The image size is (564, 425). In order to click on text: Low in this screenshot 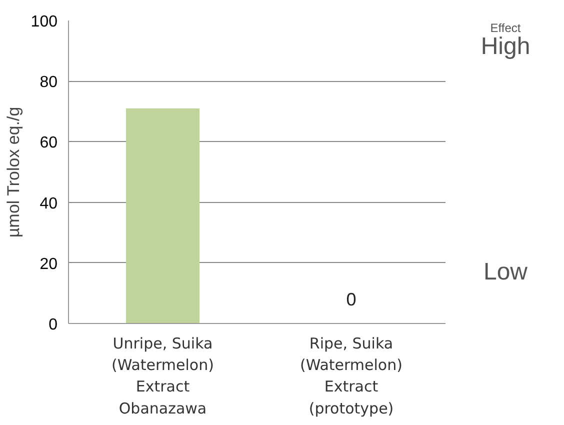, I will do `click(505, 272)`.